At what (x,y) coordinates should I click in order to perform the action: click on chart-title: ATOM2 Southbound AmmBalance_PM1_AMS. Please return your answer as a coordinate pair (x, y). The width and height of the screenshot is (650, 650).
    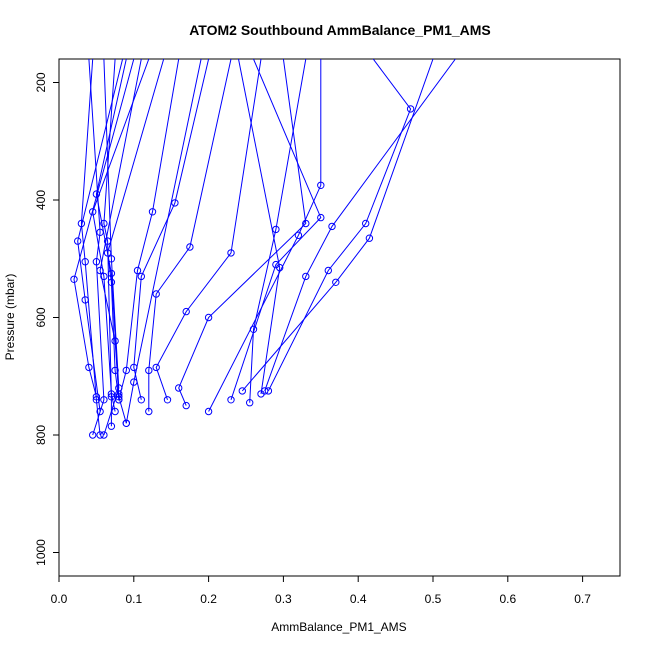
    Looking at the image, I should click on (340, 30).